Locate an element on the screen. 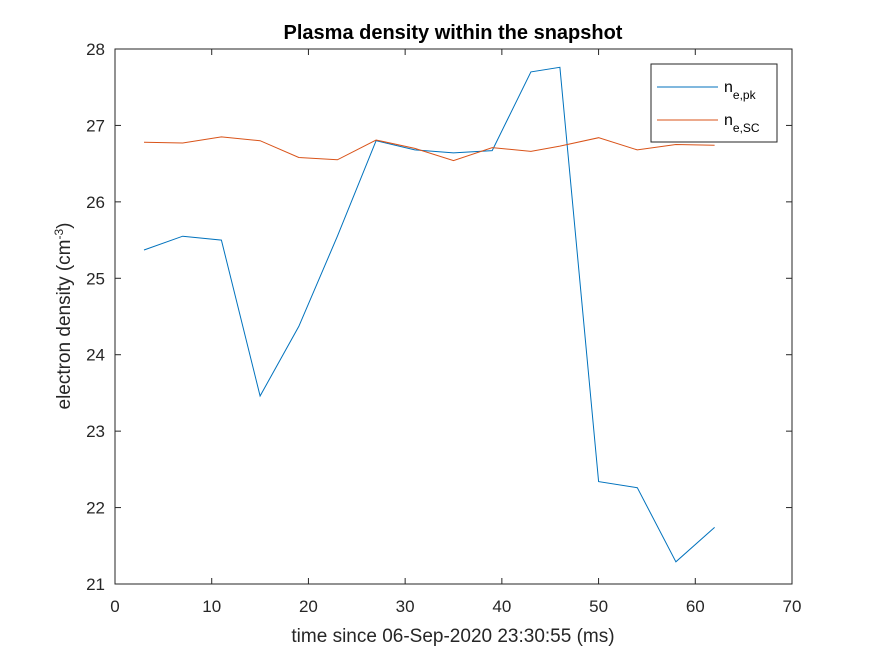  legend-entry-ne-pk-sub: e,pk is located at coordinates (745, 95).